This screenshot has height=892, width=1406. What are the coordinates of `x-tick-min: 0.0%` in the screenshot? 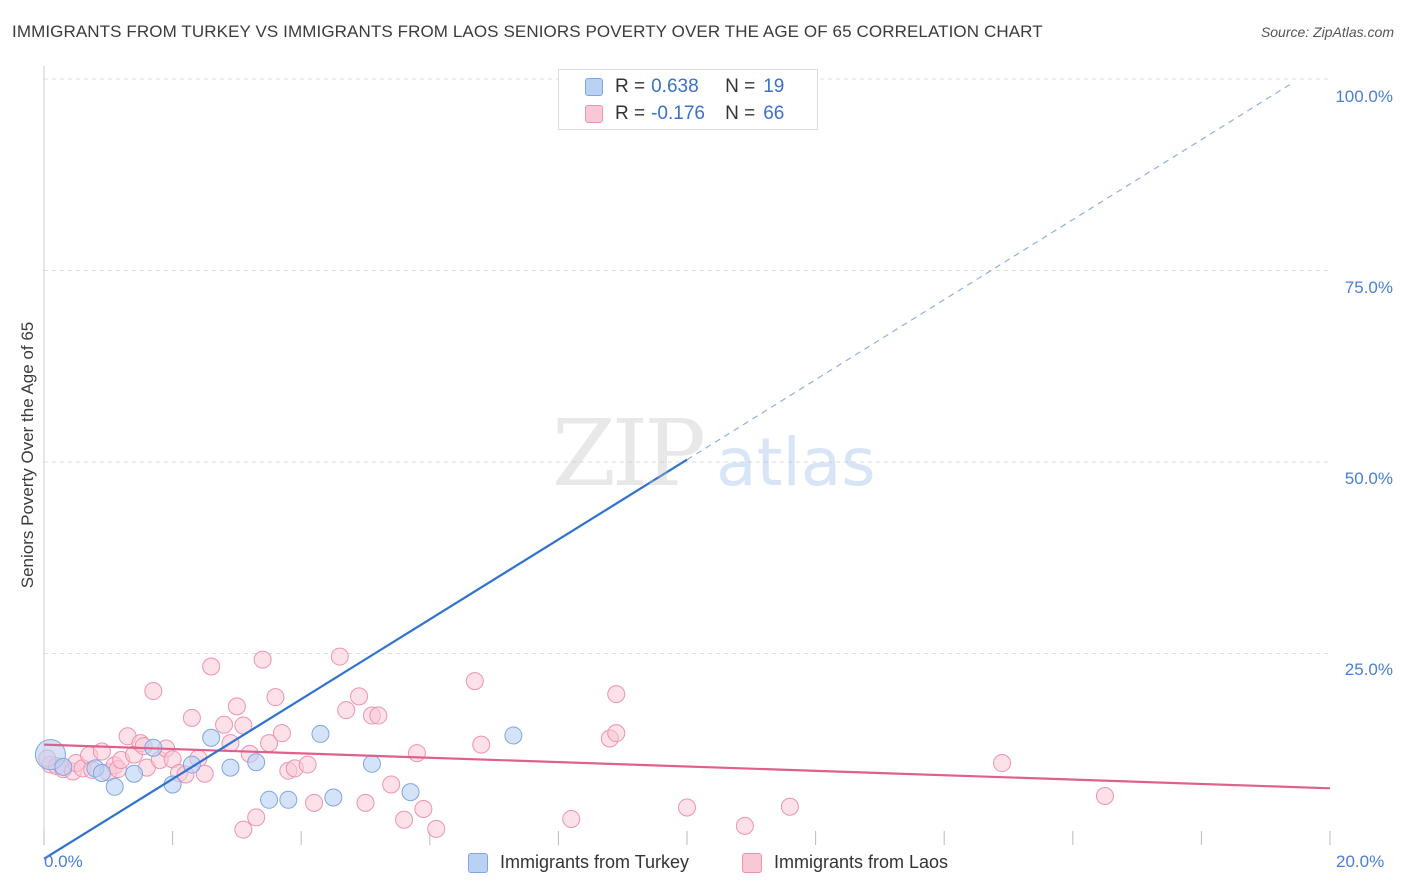 It's located at (63, 861).